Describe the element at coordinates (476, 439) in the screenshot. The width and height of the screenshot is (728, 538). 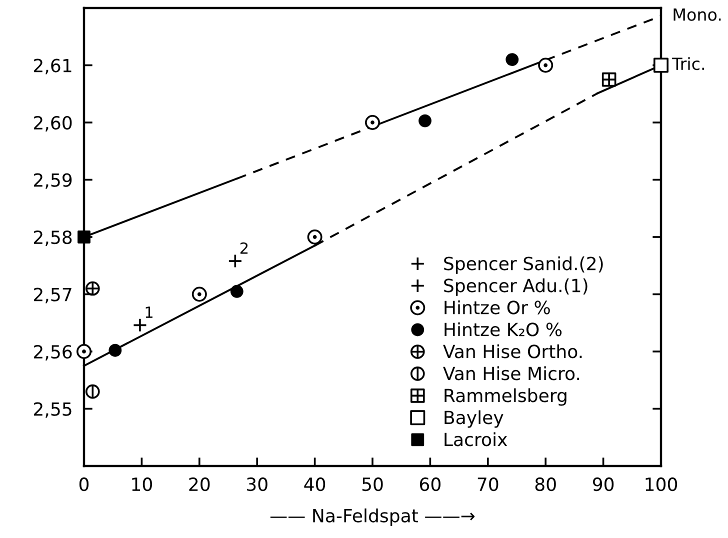
I see `legend-label: Lacroix` at that location.